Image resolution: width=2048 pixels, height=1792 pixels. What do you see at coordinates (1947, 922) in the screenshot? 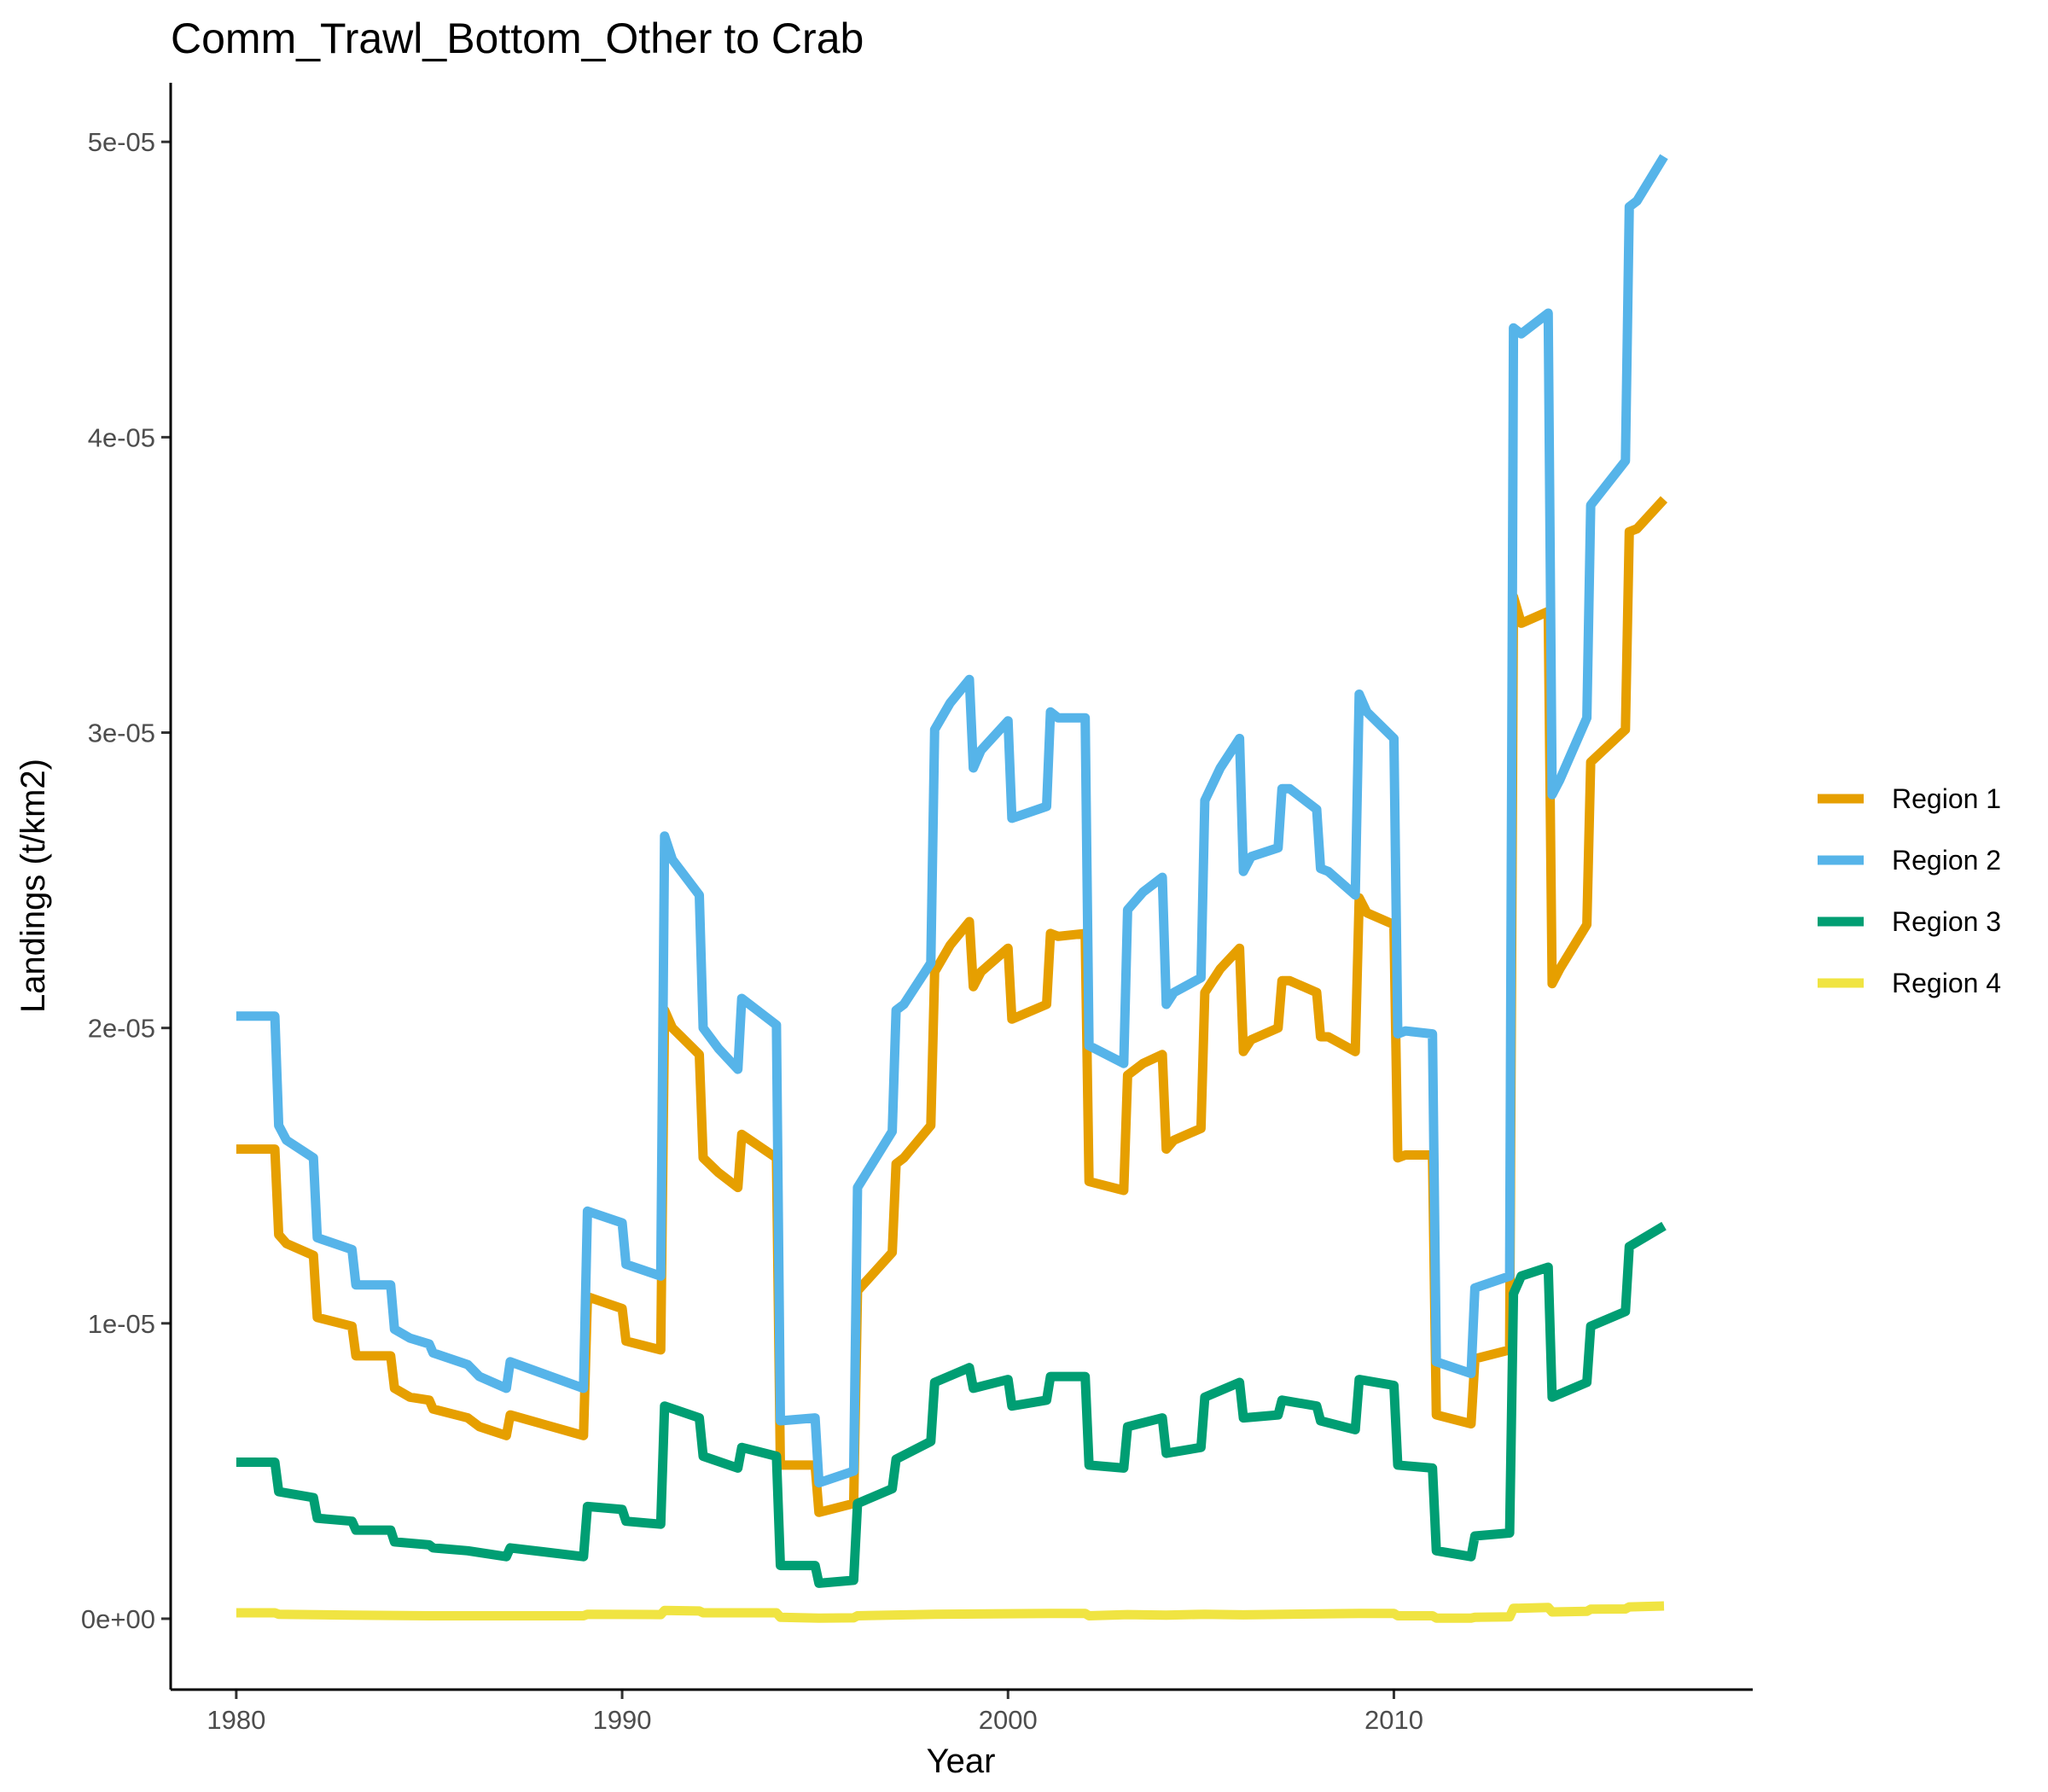
I see `legend-label: Region 3` at bounding box center [1947, 922].